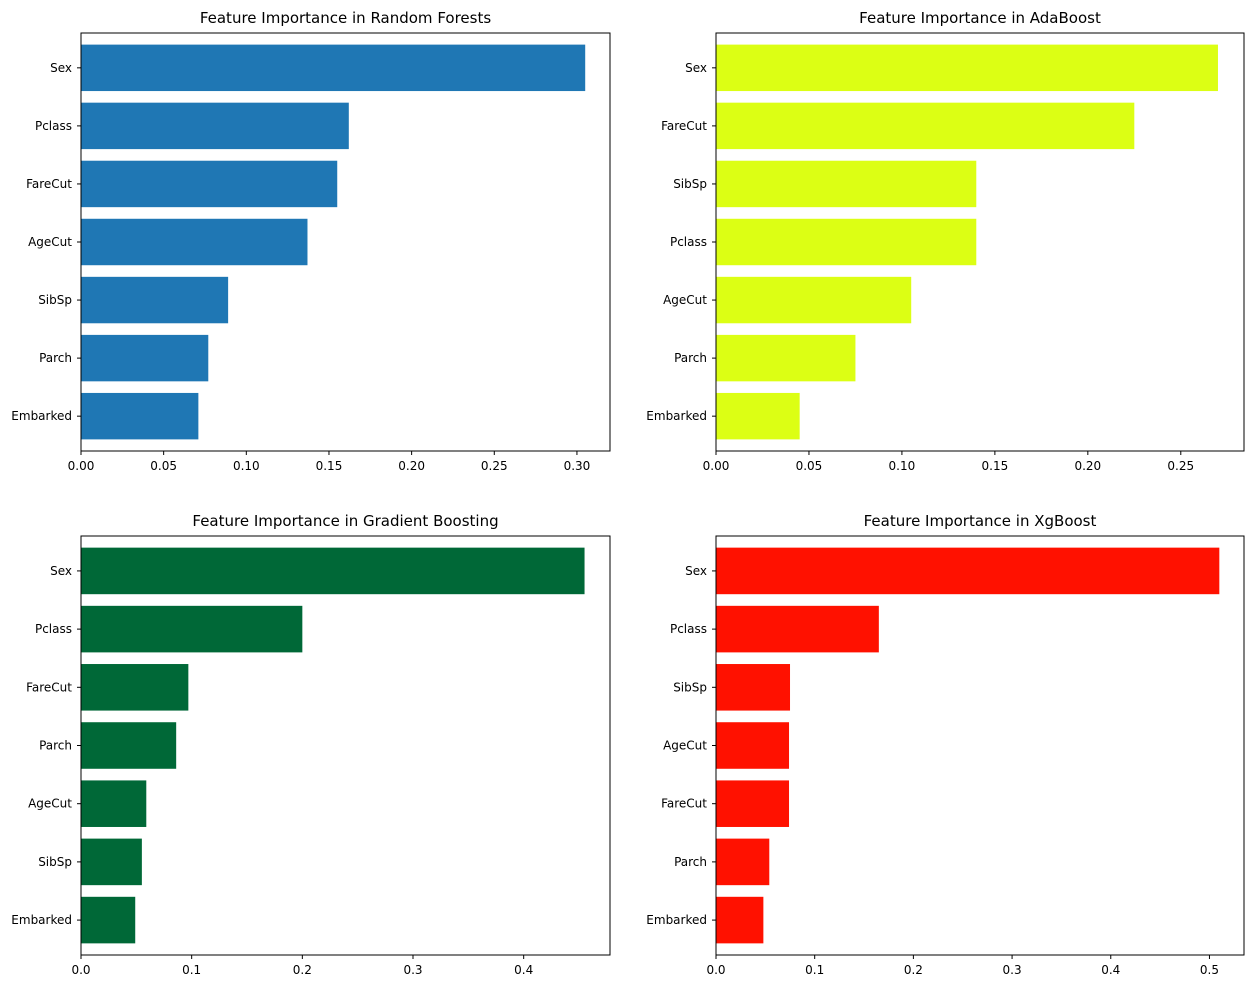  Describe the element at coordinates (345, 521) in the screenshot. I see `chart-title: Feature Importance in Gradient Boosting` at that location.